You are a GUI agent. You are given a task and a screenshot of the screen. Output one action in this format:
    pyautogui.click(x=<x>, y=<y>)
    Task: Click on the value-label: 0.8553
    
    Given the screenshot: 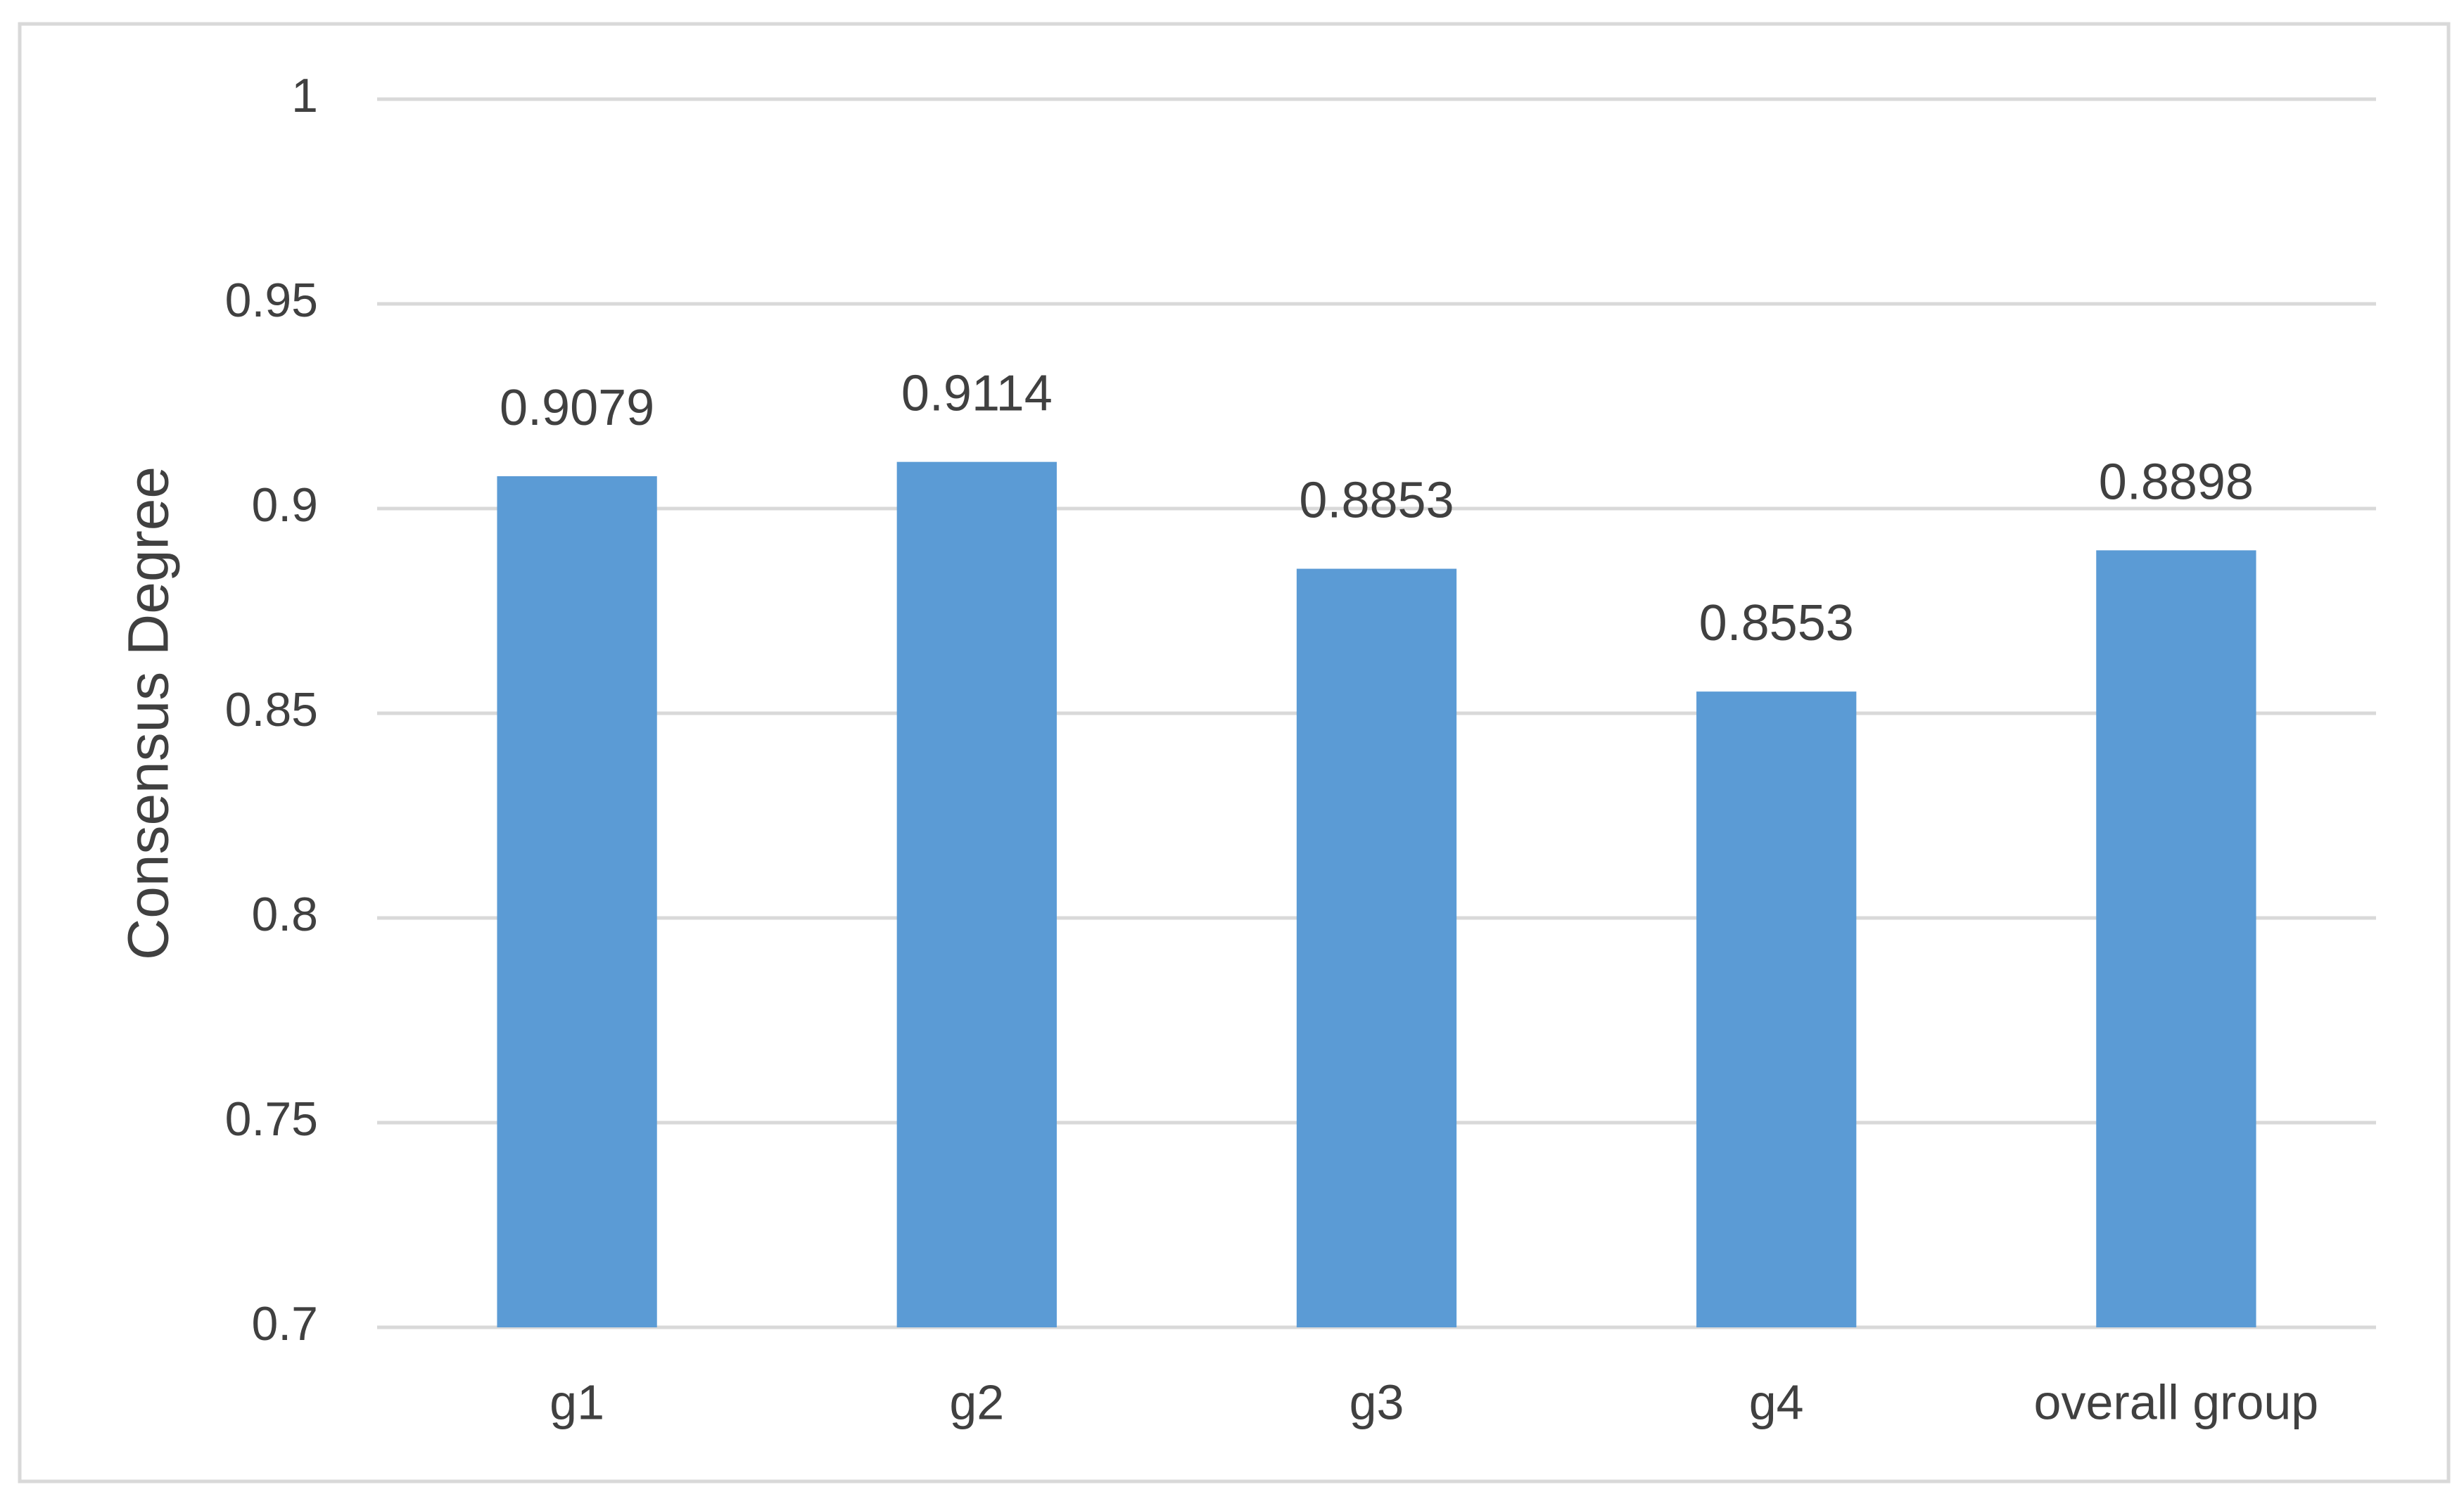 What is the action you would take?
    pyautogui.click(x=1776, y=623)
    